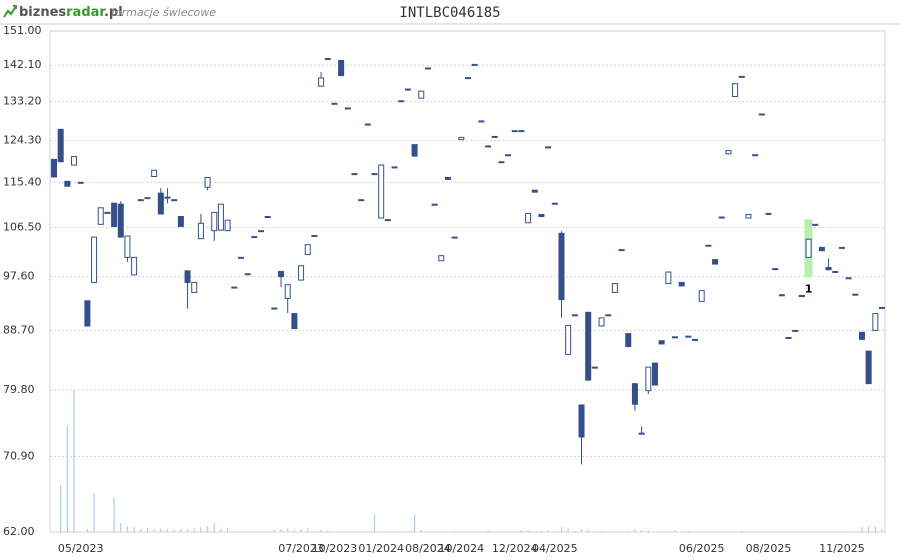 Image resolution: width=900 pixels, height=560 pixels. What do you see at coordinates (19, 389) in the screenshot?
I see `y-tick-label: 79.80` at bounding box center [19, 389].